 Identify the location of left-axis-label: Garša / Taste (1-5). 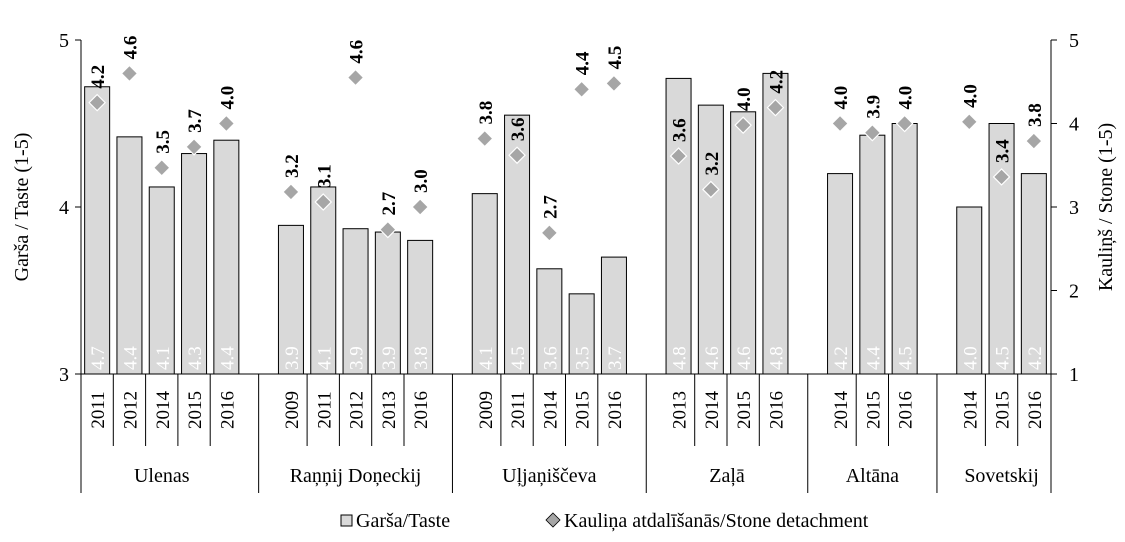
(22, 207).